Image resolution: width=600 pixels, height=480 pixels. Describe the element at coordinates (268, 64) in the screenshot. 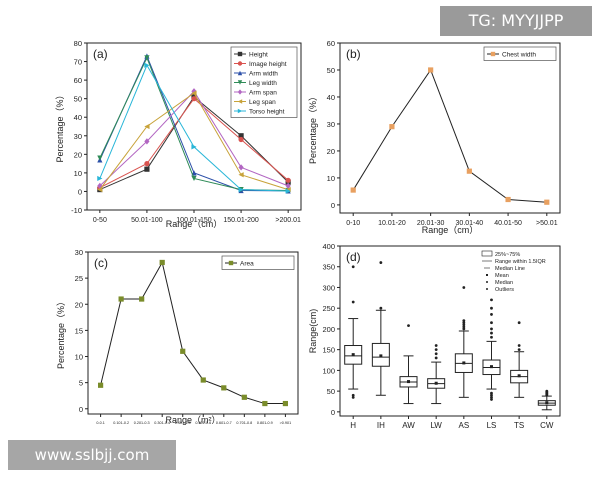

I see `legend-label-image-height: Image height` at that location.